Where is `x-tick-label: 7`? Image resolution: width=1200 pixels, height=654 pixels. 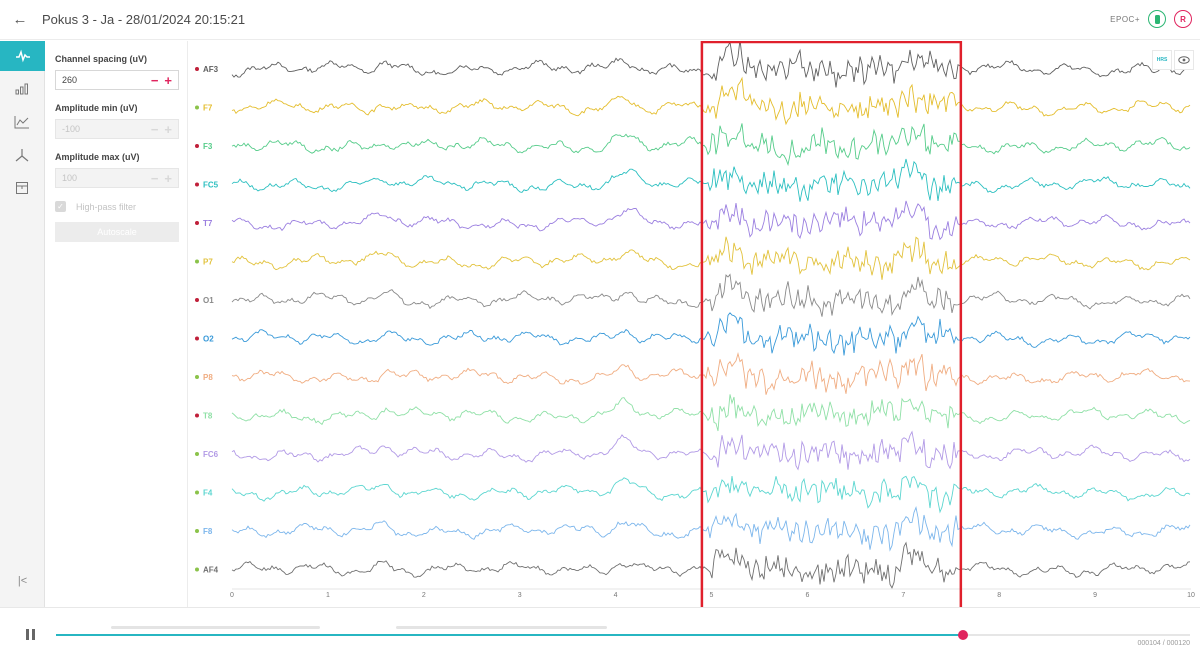 x-tick-label: 7 is located at coordinates (903, 595).